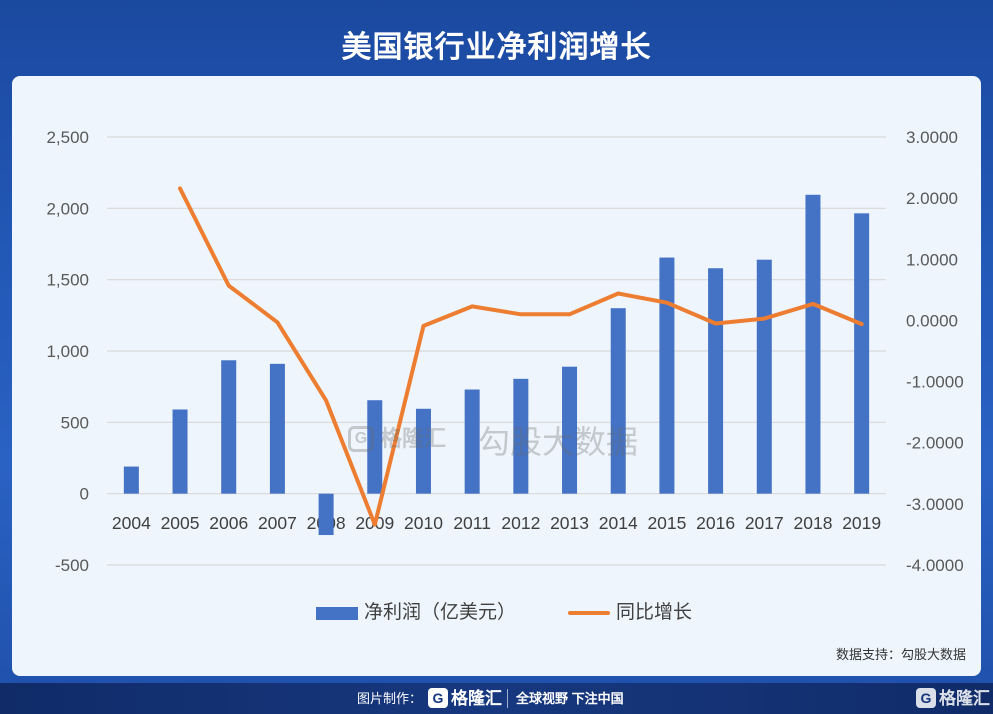  I want to click on growth-point-2018, so click(813, 304).